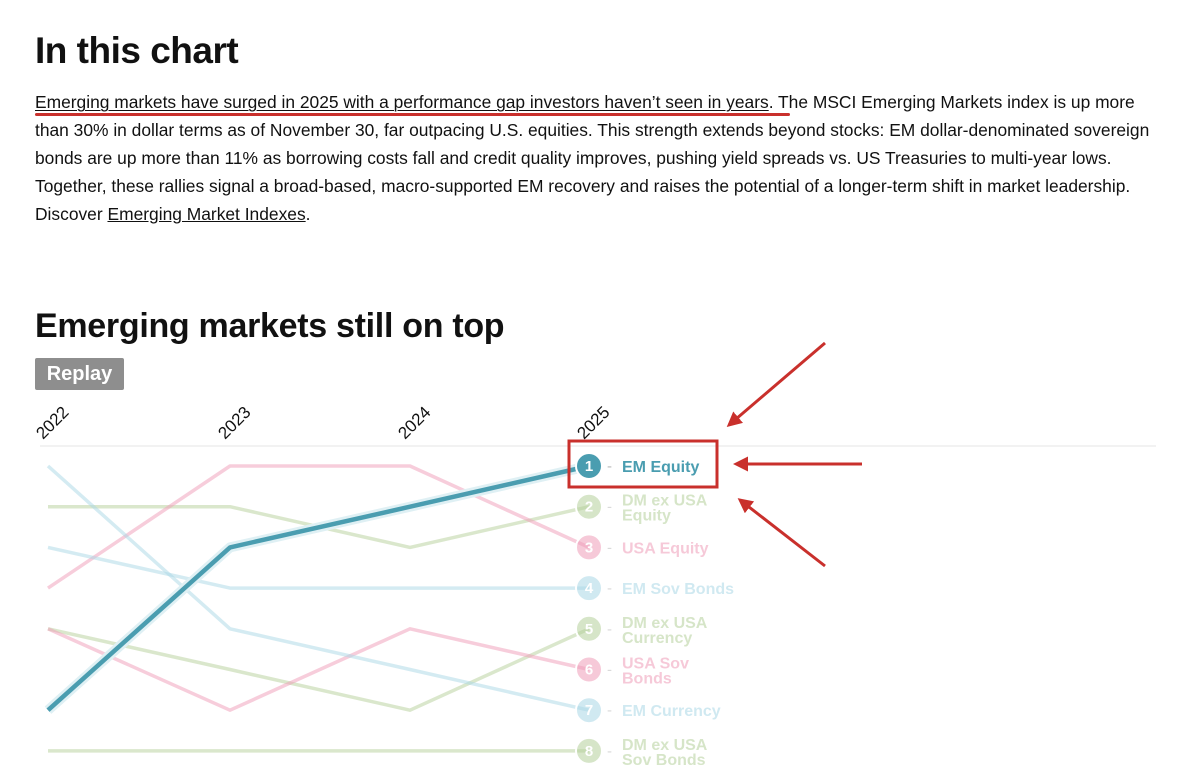  I want to click on rank-number-2: 2, so click(589, 507).